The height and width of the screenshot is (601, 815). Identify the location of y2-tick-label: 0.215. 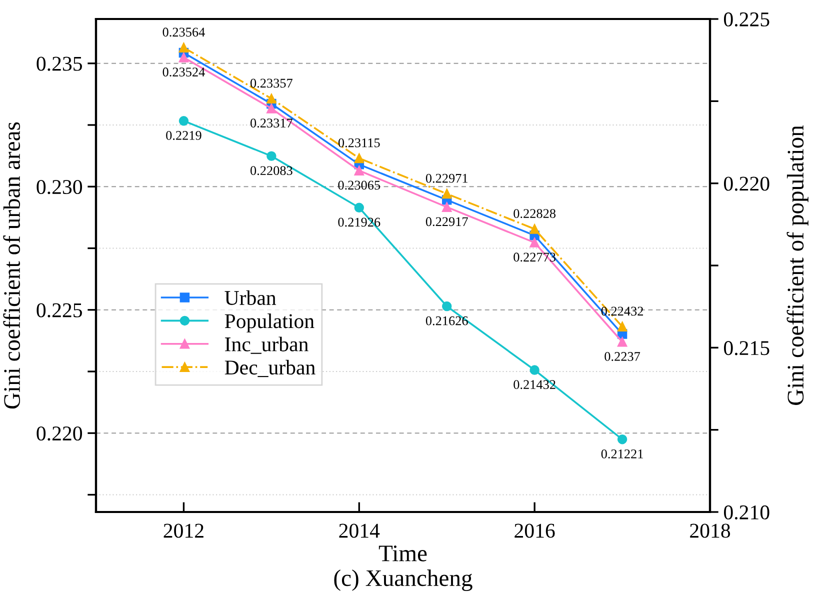
(747, 348).